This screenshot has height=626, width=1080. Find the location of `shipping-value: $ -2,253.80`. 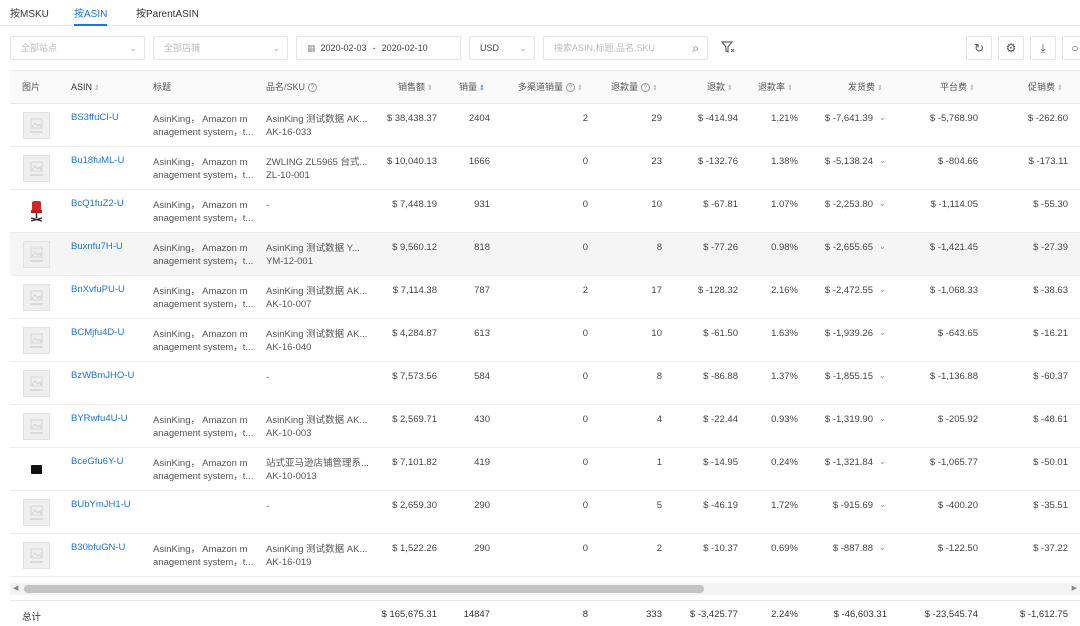

shipping-value: $ -2,253.80 is located at coordinates (848, 204).